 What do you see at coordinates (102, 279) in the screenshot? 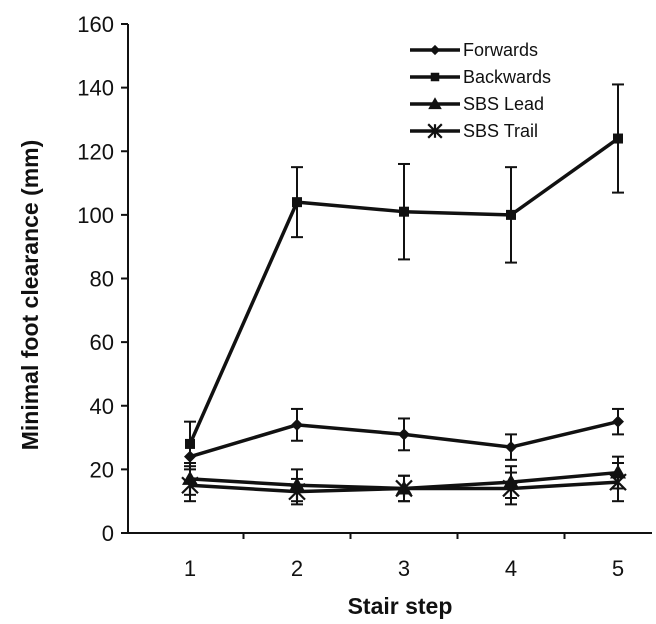
I see `y-tick-label-80: 80` at bounding box center [102, 279].